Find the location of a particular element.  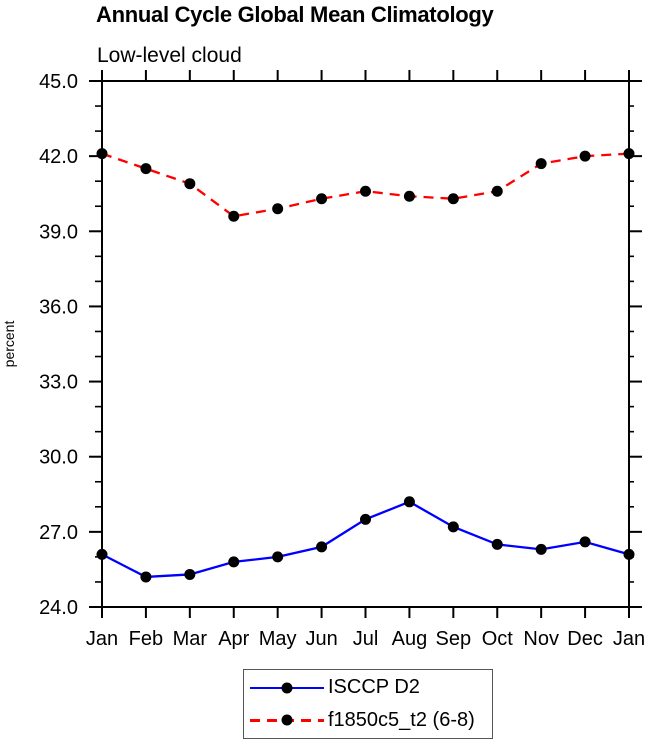

y-axis-tick-label: 27.0 is located at coordinates (58, 533).